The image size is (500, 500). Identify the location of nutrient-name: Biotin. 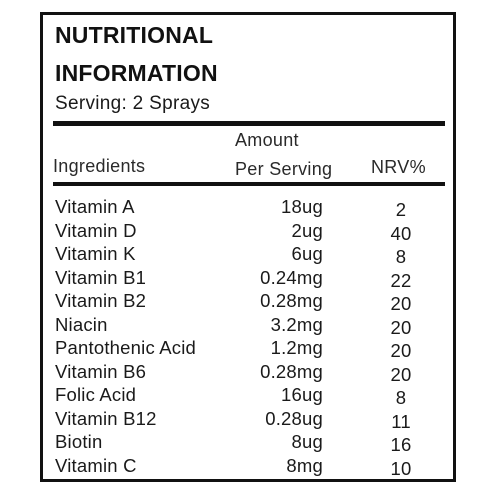
(79, 441).